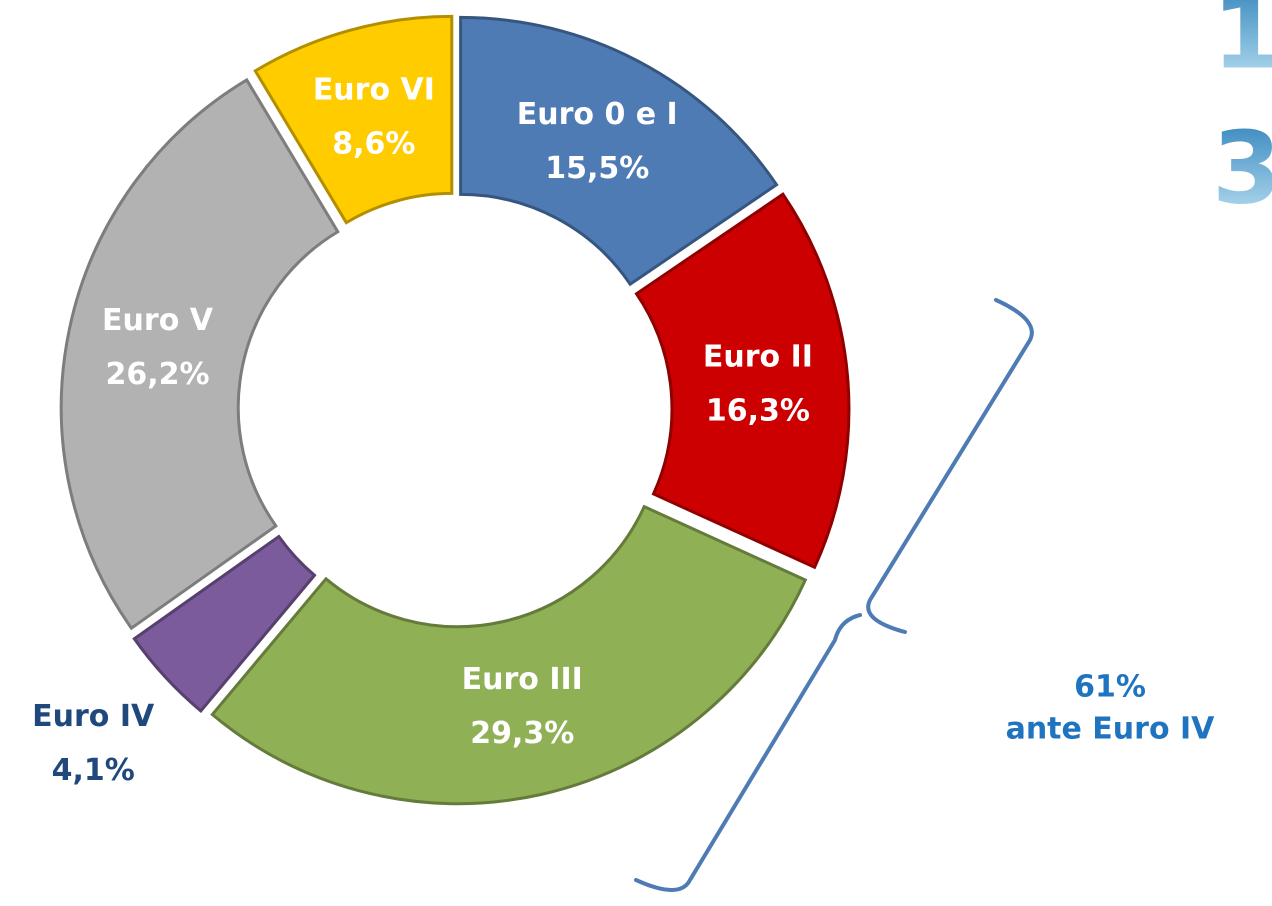  Describe the element at coordinates (157, 374) in the screenshot. I see `value-label: 26,2%` at that location.